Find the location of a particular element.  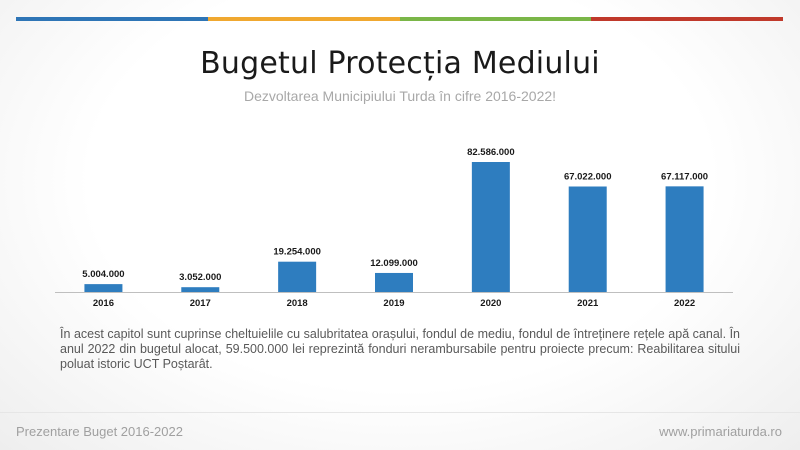

tick-label-2019: 2019 is located at coordinates (393, 303).